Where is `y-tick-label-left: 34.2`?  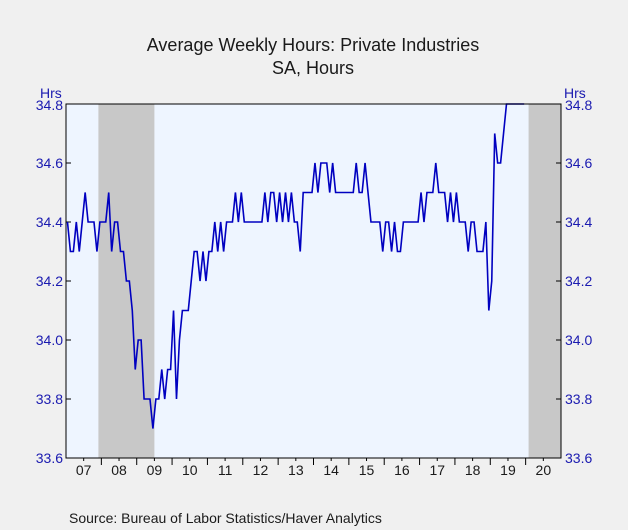 y-tick-label-left: 34.2 is located at coordinates (49, 281).